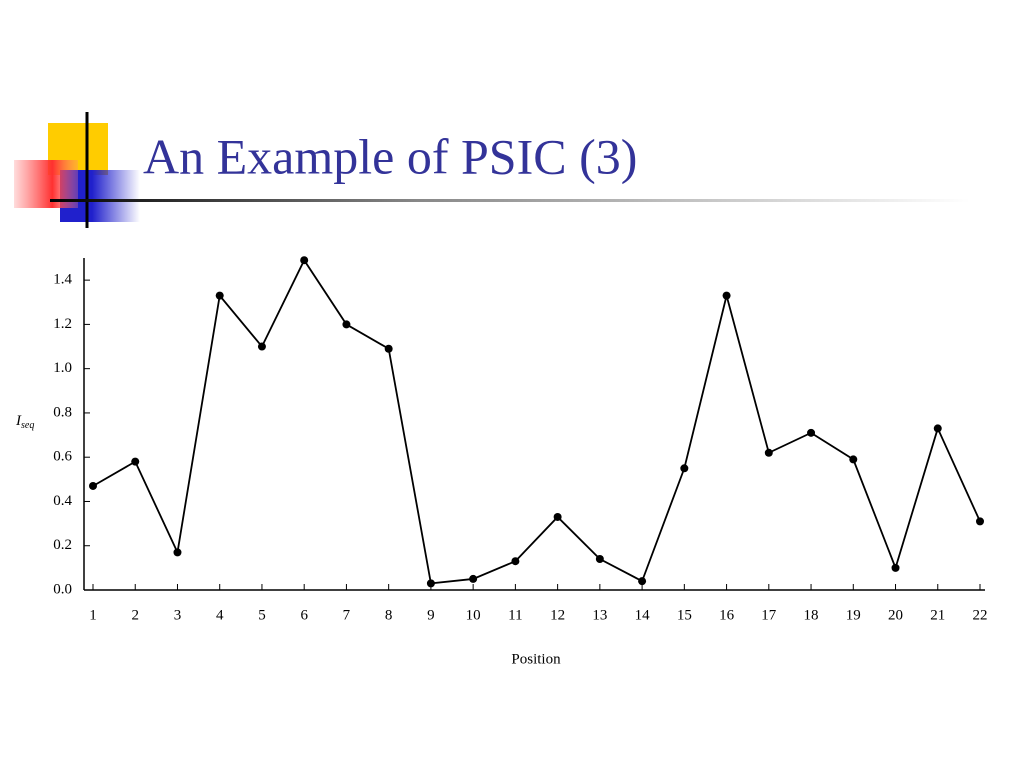 The height and width of the screenshot is (768, 1024). I want to click on x-tick-label: 11, so click(515, 615).